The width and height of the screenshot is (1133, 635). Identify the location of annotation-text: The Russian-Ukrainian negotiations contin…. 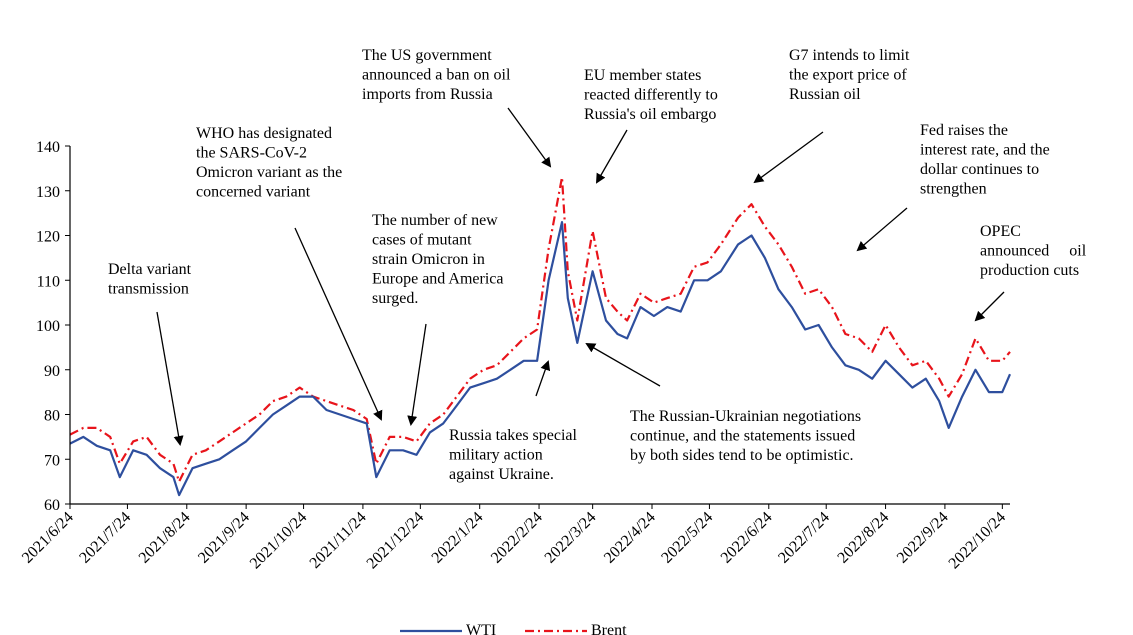
(745, 436).